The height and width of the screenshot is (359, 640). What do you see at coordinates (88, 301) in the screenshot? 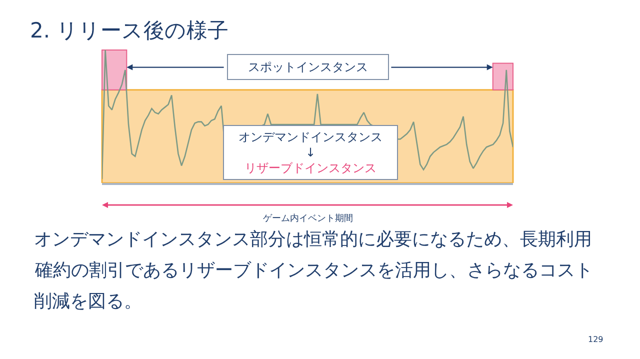
I see `text: 削減を図る。` at bounding box center [88, 301].